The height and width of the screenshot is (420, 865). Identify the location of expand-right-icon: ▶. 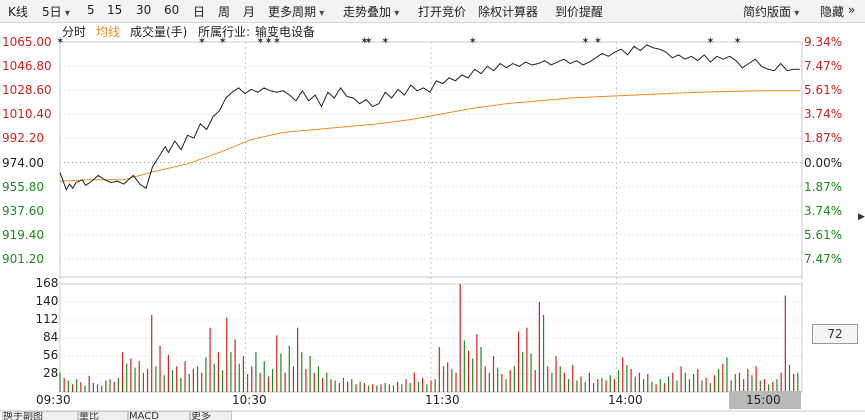
(861, 217).